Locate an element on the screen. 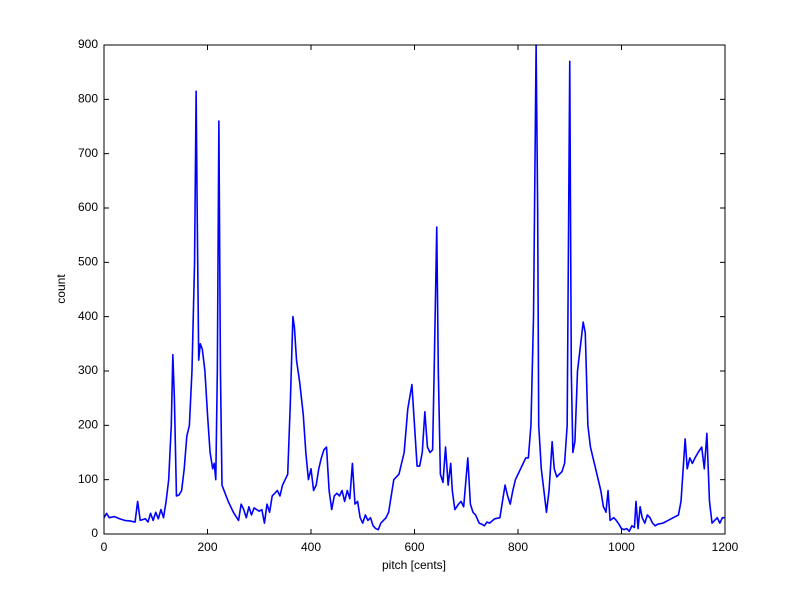  y-tick-label: 100 is located at coordinates (88, 479).